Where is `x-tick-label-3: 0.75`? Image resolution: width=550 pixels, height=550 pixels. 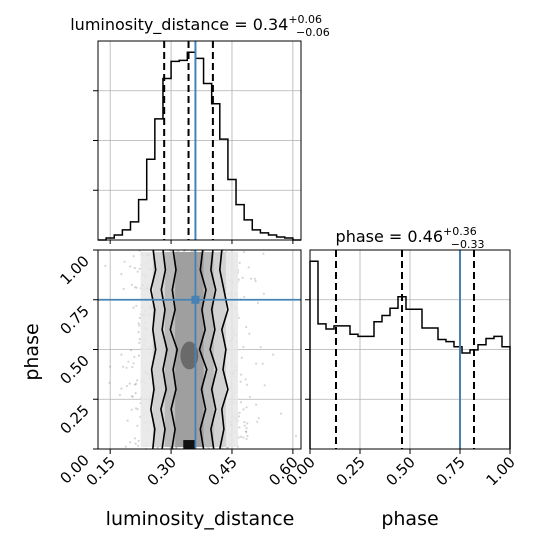
x-tick-label-3: 0.75 is located at coordinates (450, 471).